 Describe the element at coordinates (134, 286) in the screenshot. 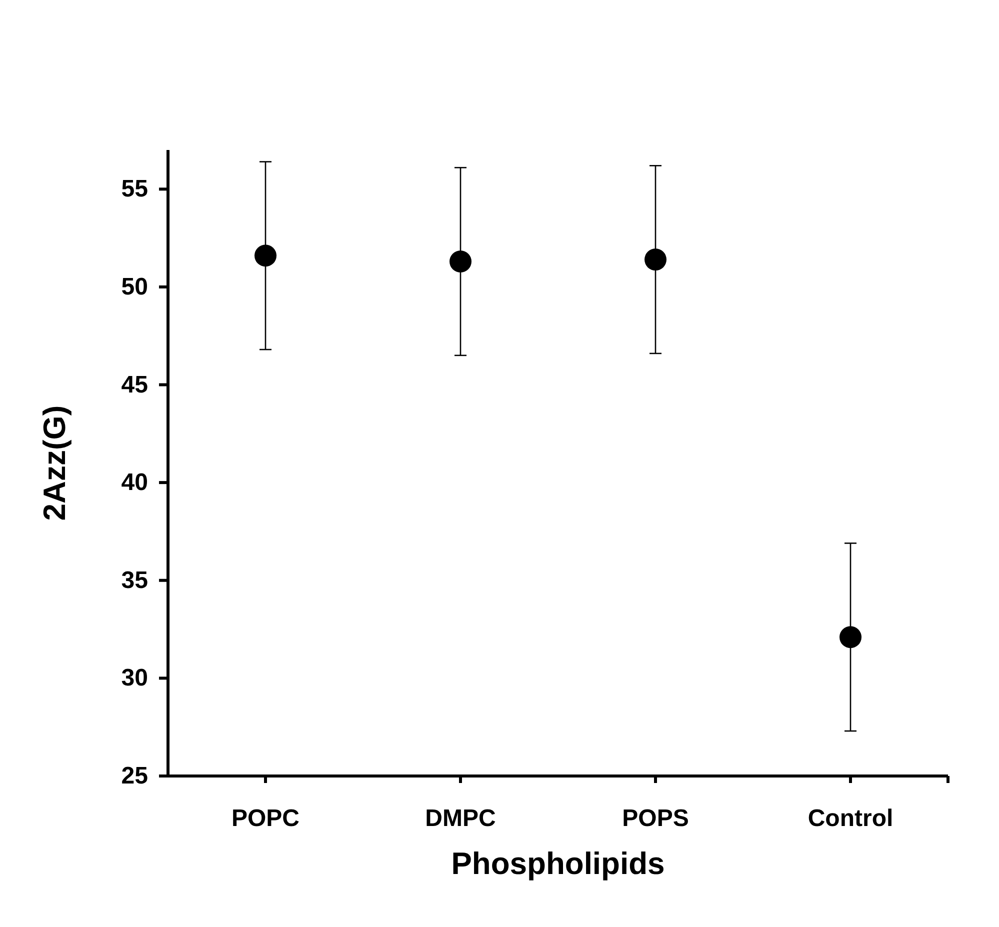

I see `y-tick-label: 50` at that location.